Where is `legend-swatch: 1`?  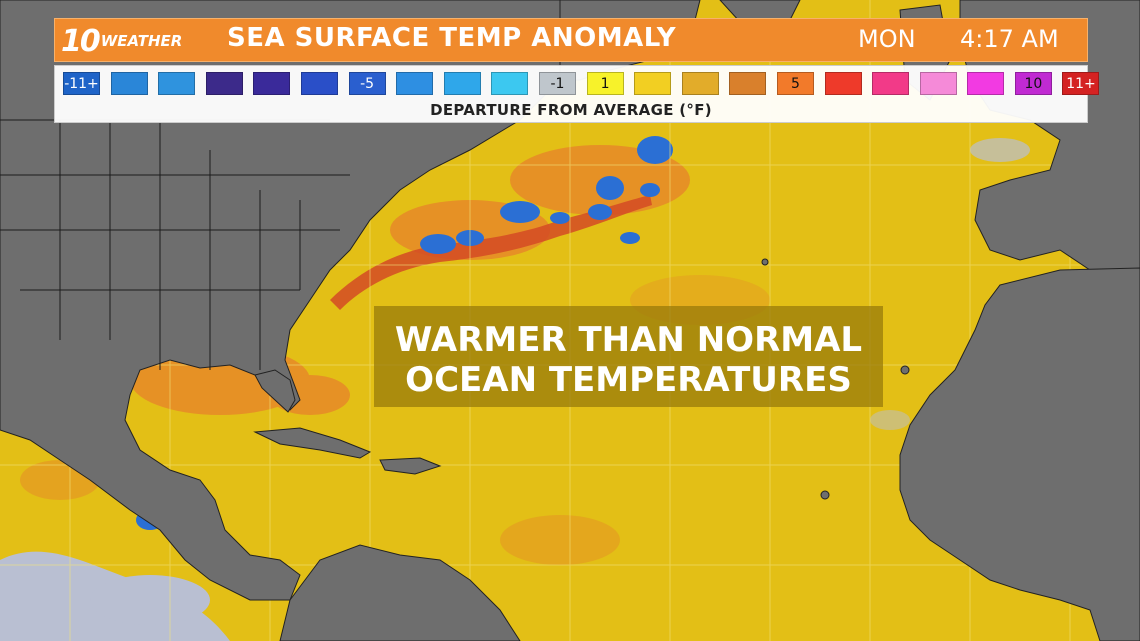
legend-swatch: 1 is located at coordinates (605, 83).